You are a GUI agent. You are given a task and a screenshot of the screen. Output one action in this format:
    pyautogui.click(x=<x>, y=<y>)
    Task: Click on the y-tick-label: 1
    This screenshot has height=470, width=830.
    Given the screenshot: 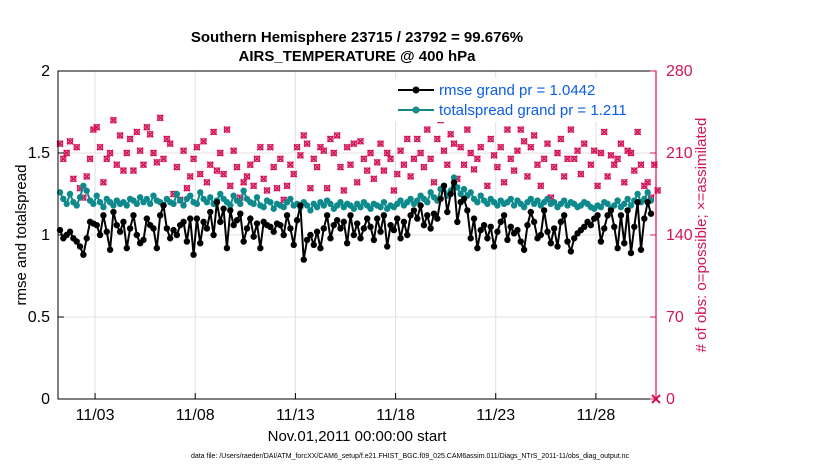 What is the action you would take?
    pyautogui.click(x=45, y=235)
    